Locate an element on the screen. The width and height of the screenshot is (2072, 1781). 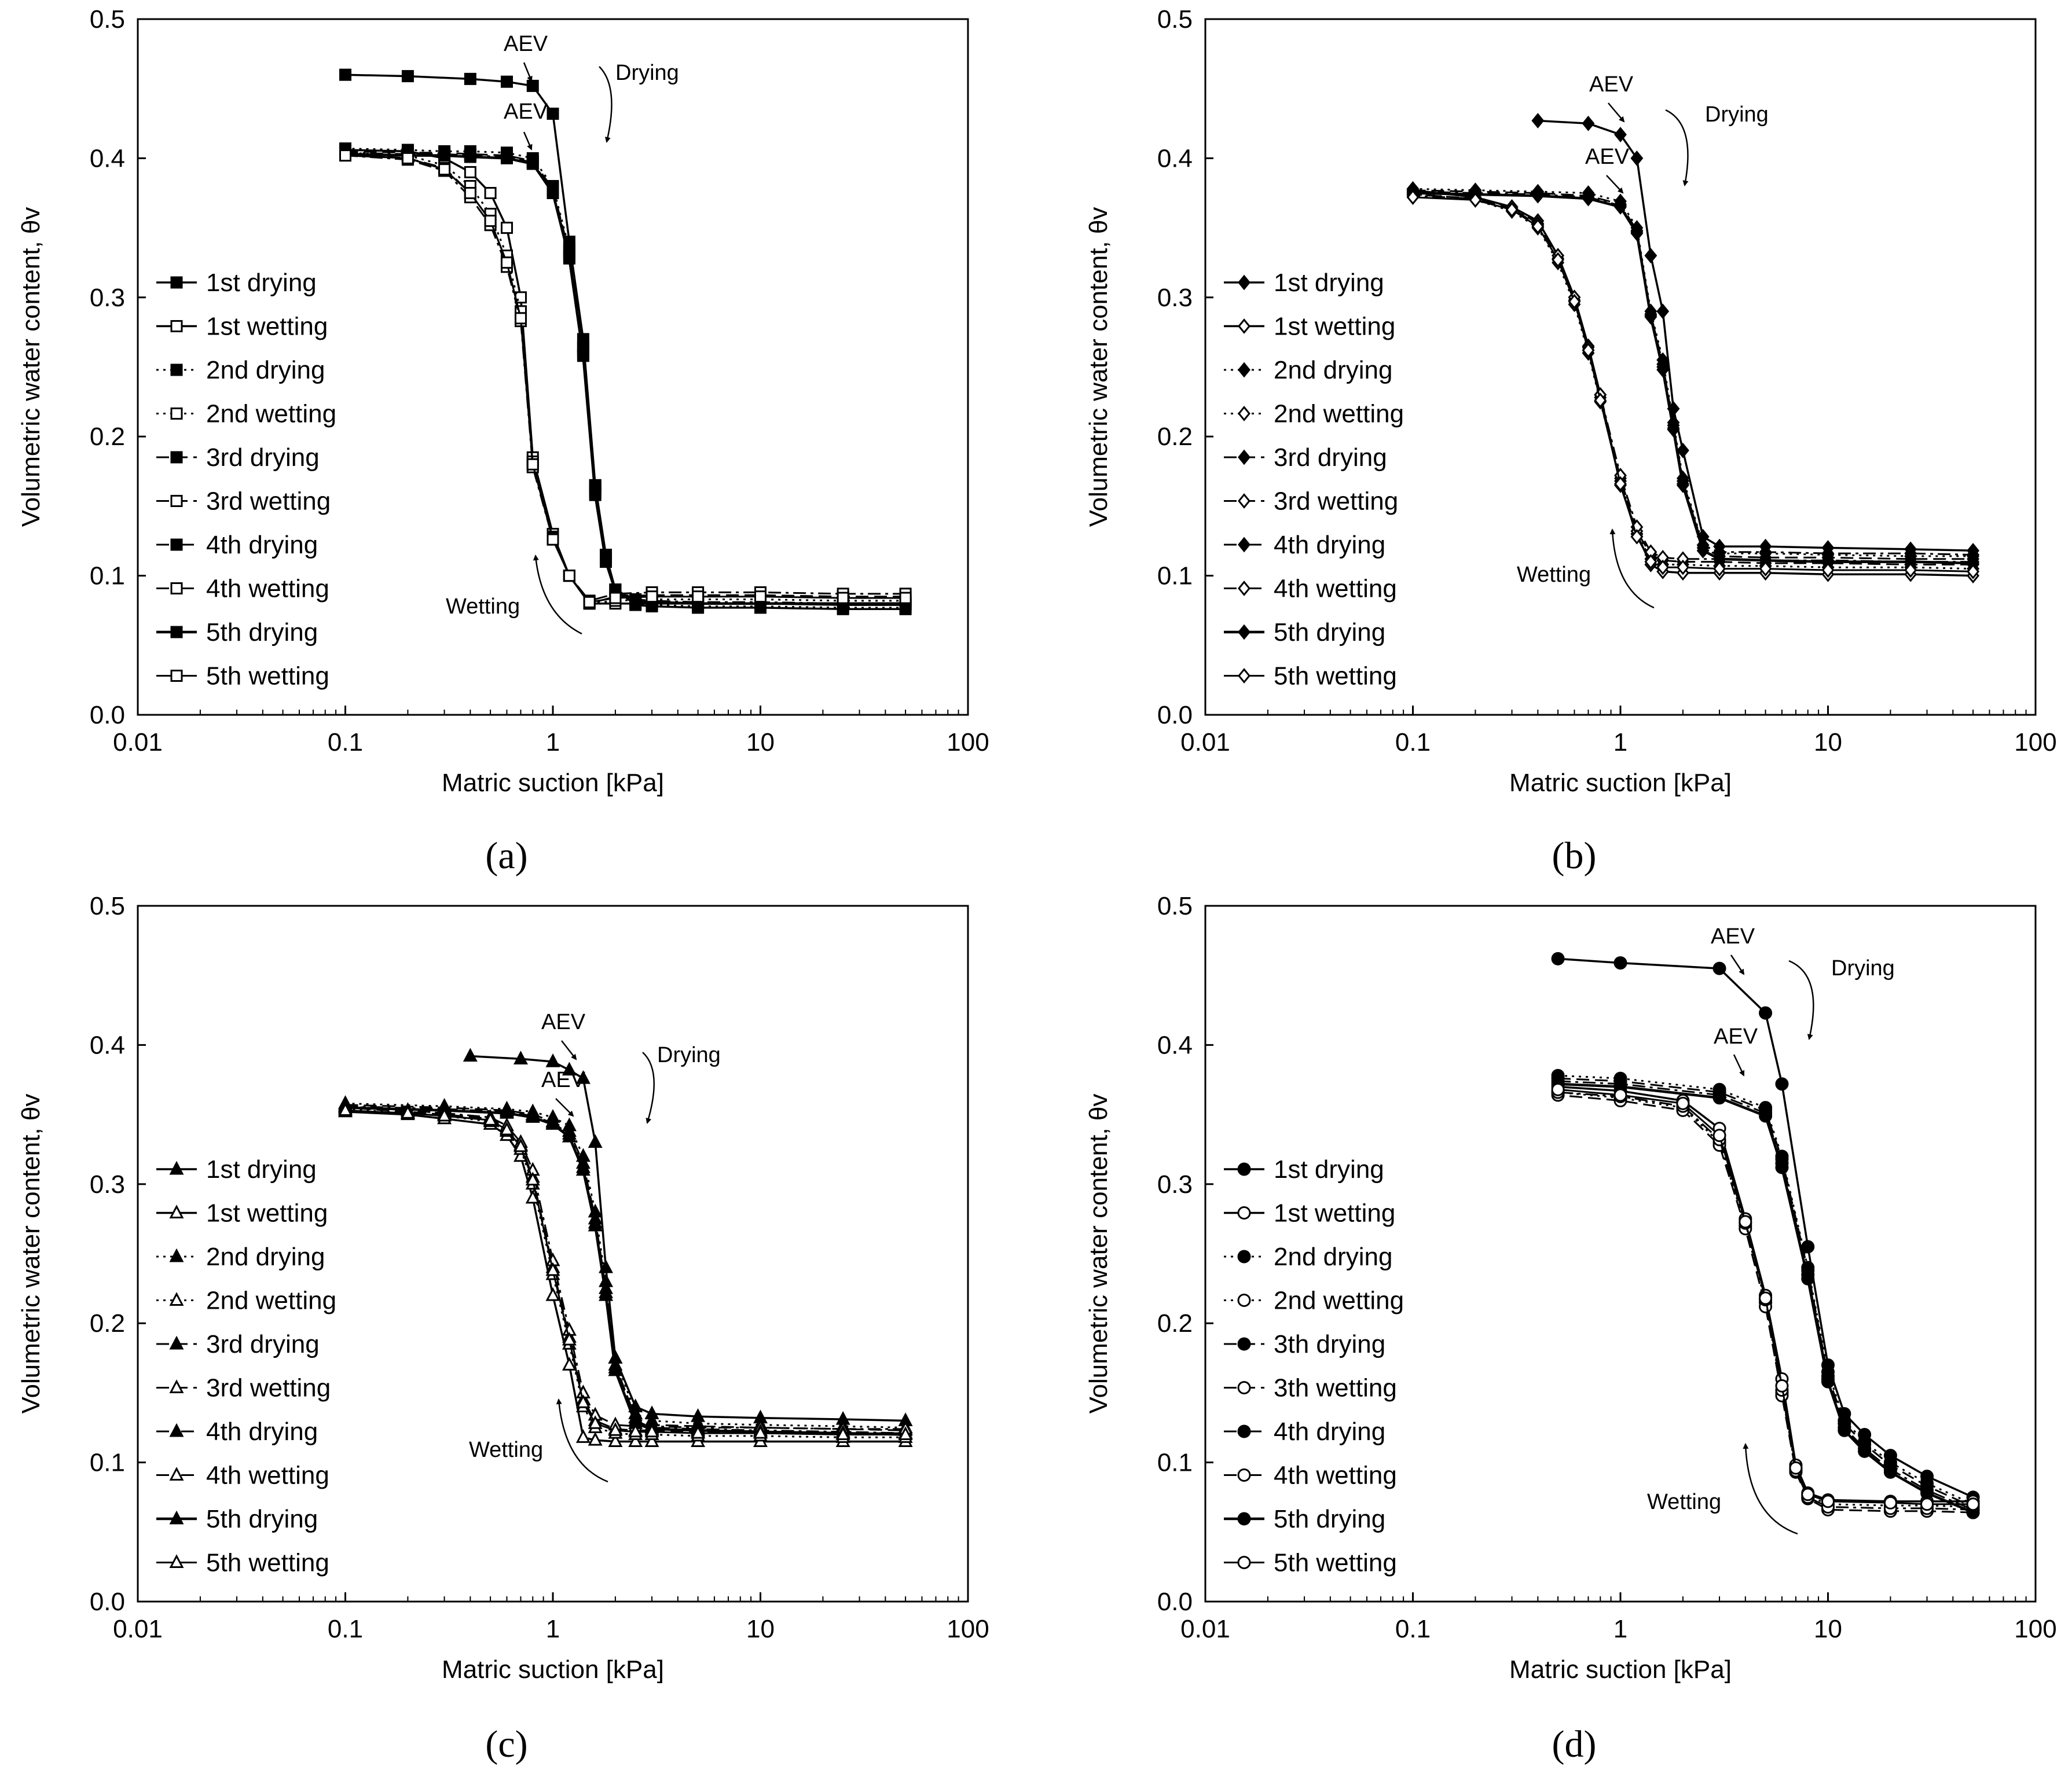
y-tick-label: 0.5 is located at coordinates (1175, 906).